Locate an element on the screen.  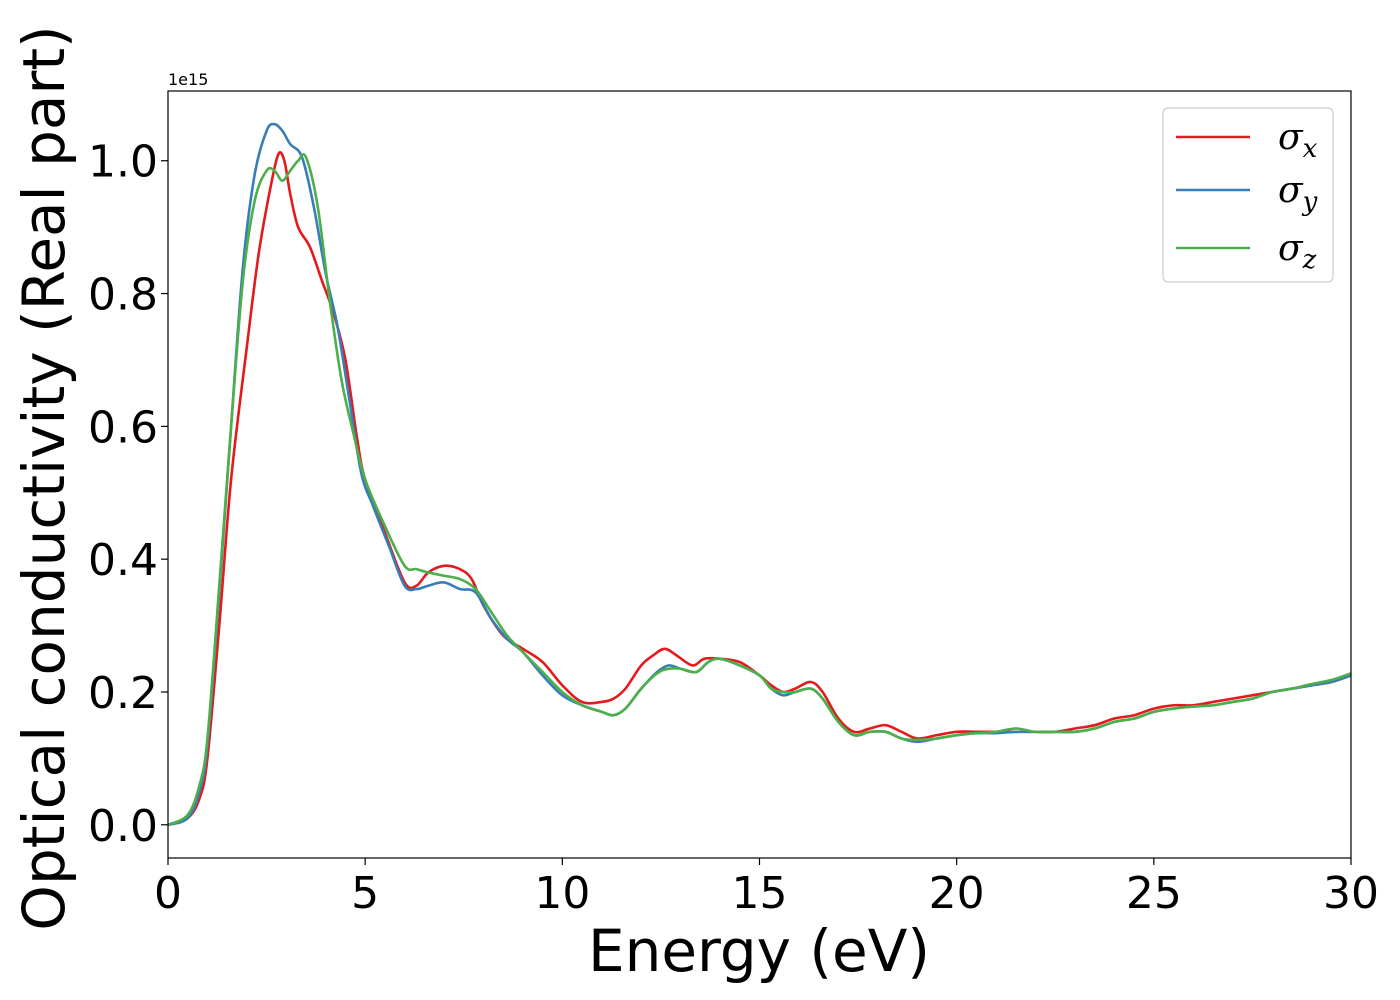
y-tick-label: 0.6 is located at coordinates (123, 427).